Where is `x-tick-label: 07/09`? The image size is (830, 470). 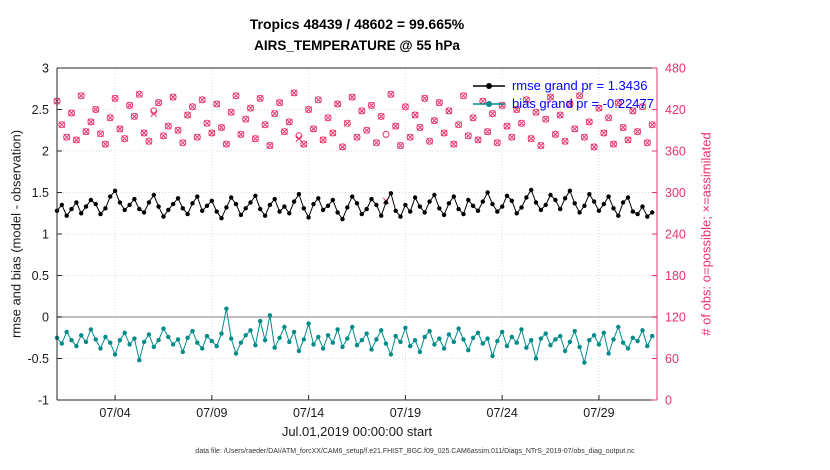
x-tick-label: 07/09 is located at coordinates (211, 413).